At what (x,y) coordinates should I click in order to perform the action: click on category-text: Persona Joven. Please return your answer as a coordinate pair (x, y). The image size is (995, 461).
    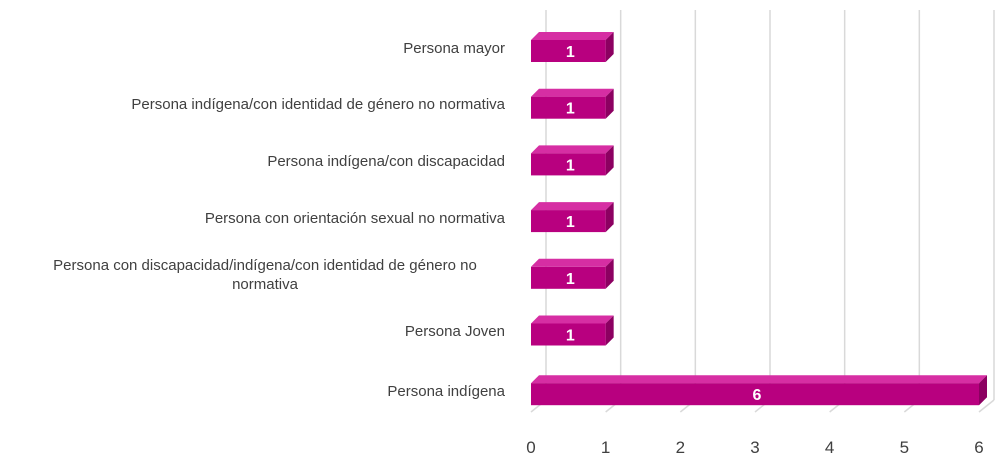
    Looking at the image, I should click on (454, 331).